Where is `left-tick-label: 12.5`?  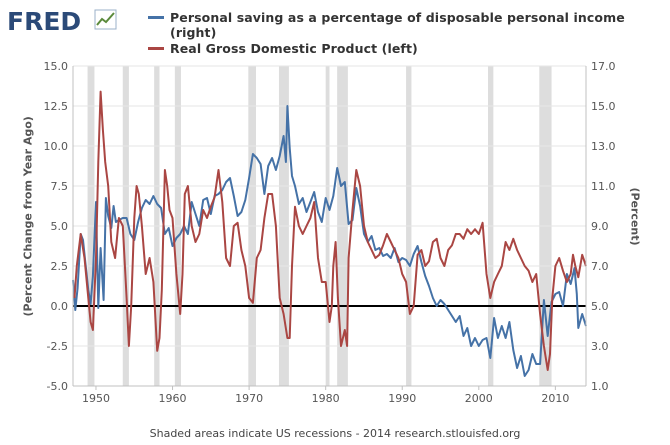 left-tick-label: 12.5 is located at coordinates (56, 106).